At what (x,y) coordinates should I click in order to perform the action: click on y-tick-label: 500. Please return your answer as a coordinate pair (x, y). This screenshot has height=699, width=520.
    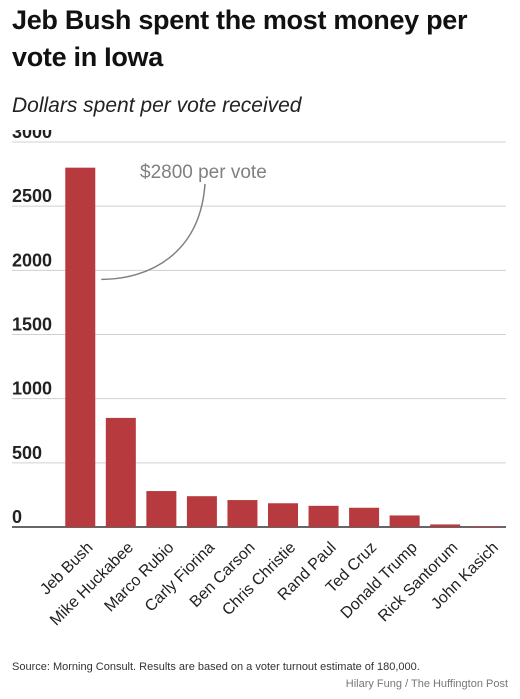
    Looking at the image, I should click on (27, 453).